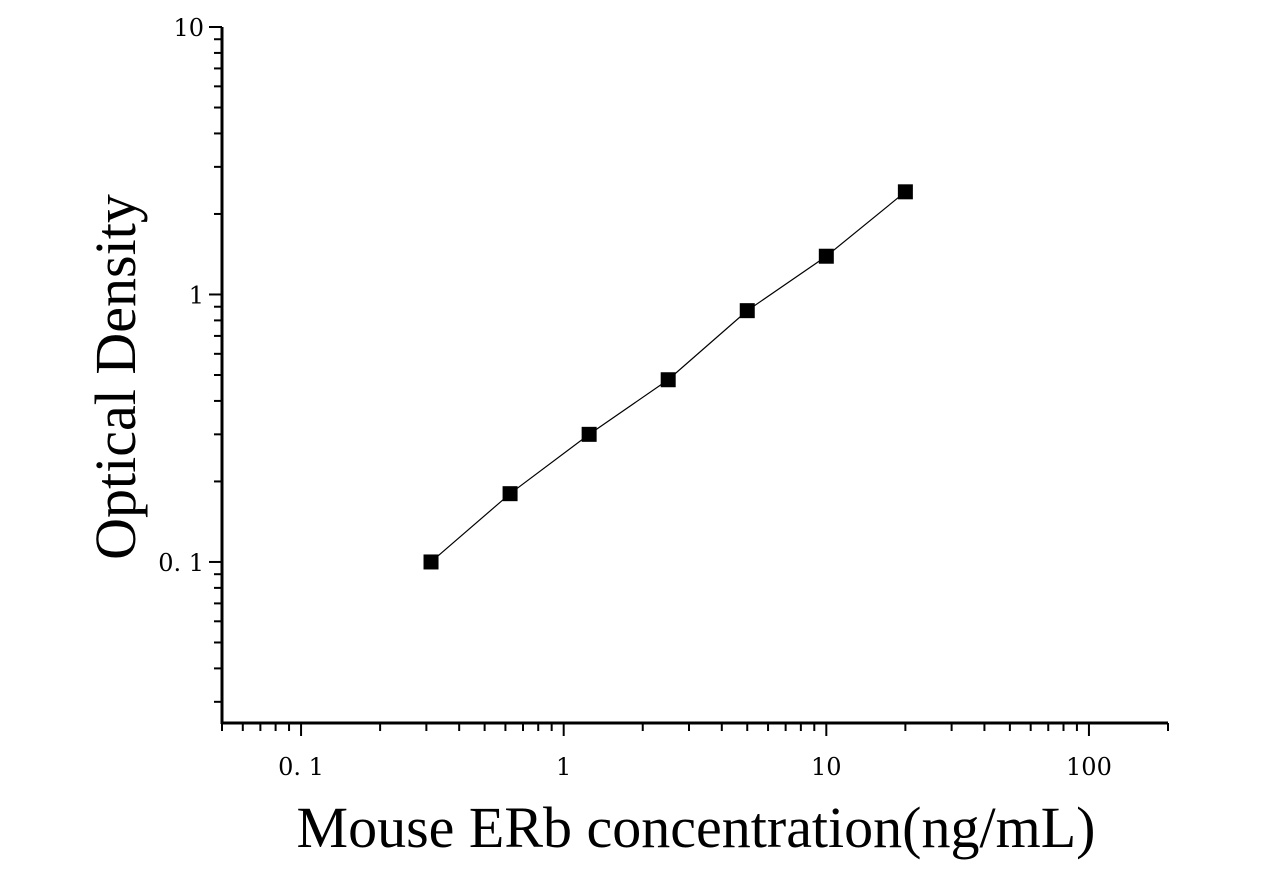  What do you see at coordinates (826, 767) in the screenshot?
I see `x-tick-label: 10` at bounding box center [826, 767].